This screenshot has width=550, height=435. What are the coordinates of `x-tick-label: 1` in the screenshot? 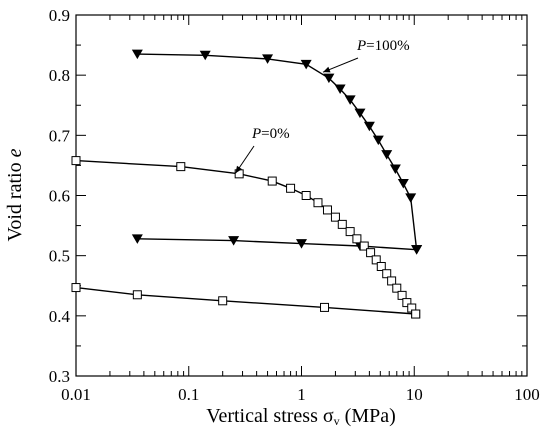 It's located at (301, 394).